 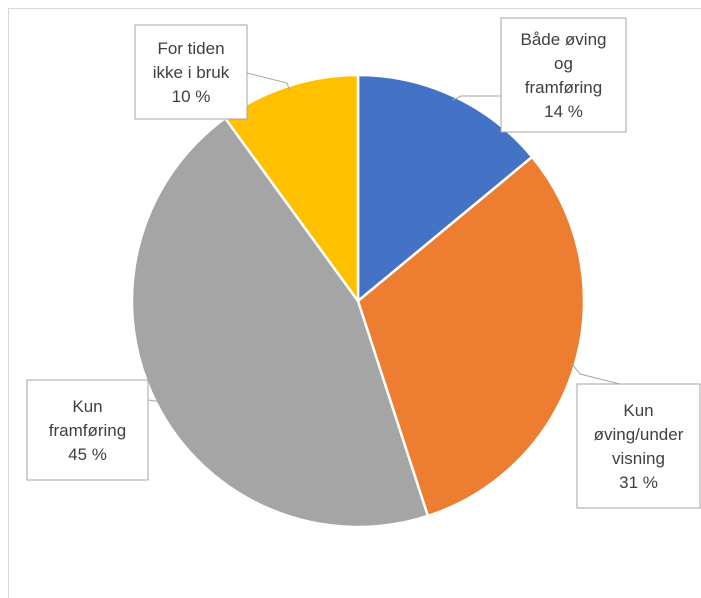 I want to click on data-label-4: For tiden ikke i bruk 10 %, so click(x=191, y=72).